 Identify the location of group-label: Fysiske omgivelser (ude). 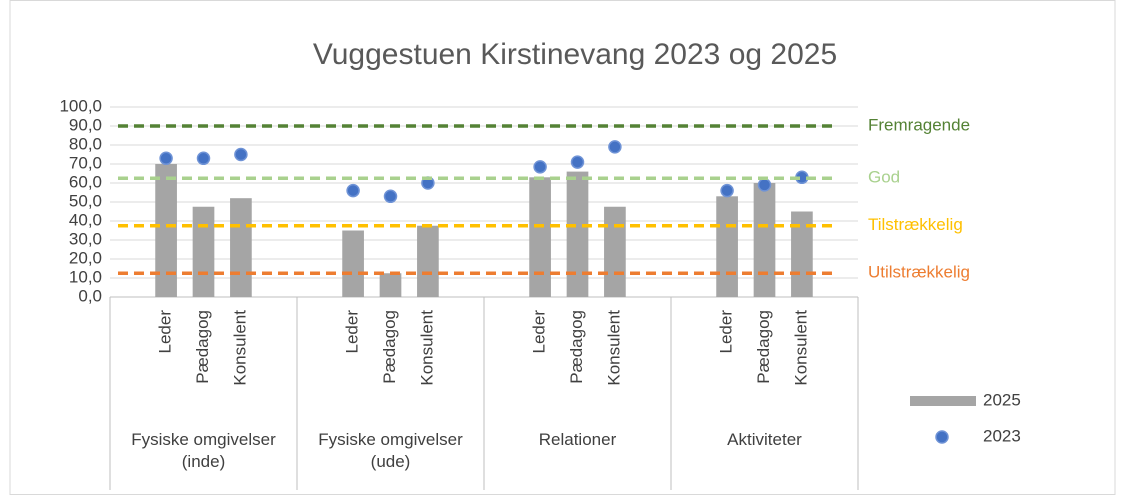
(390, 450).